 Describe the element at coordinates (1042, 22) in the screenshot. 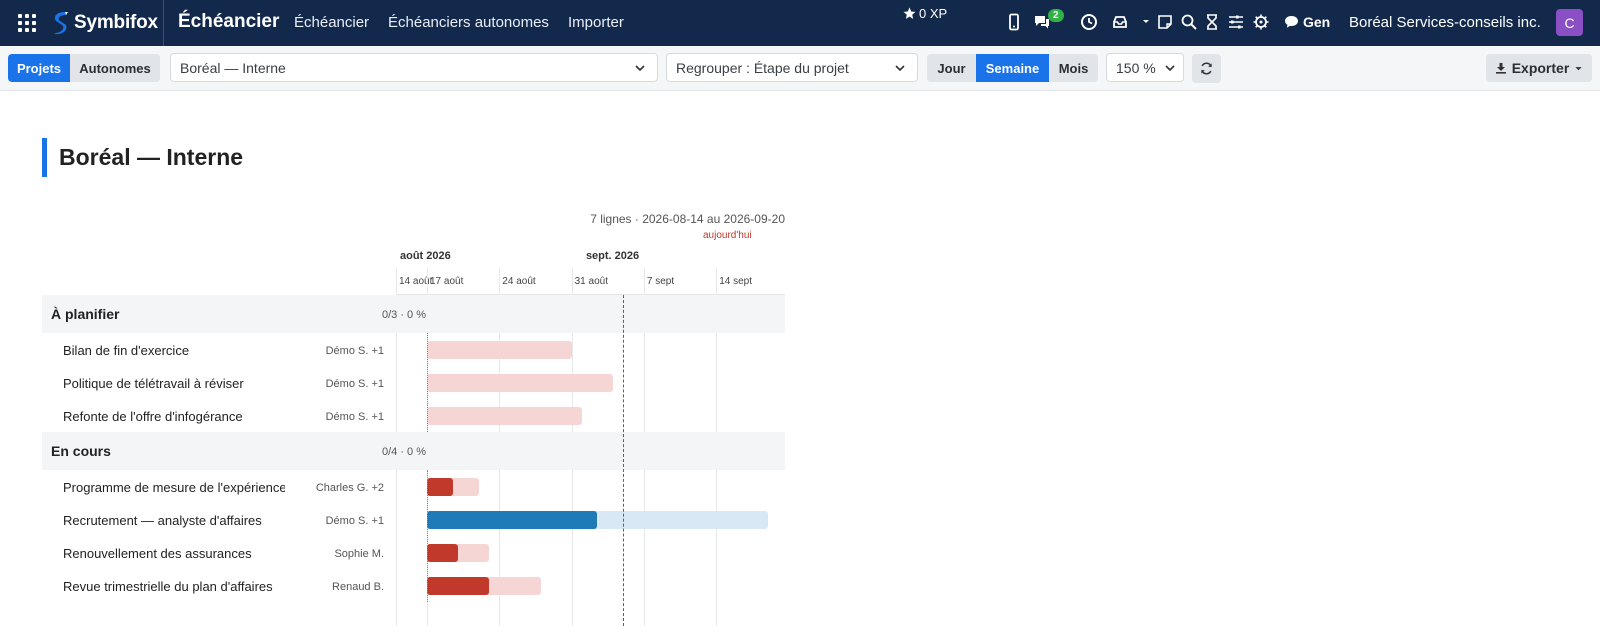

I see `chat-icon` at that location.